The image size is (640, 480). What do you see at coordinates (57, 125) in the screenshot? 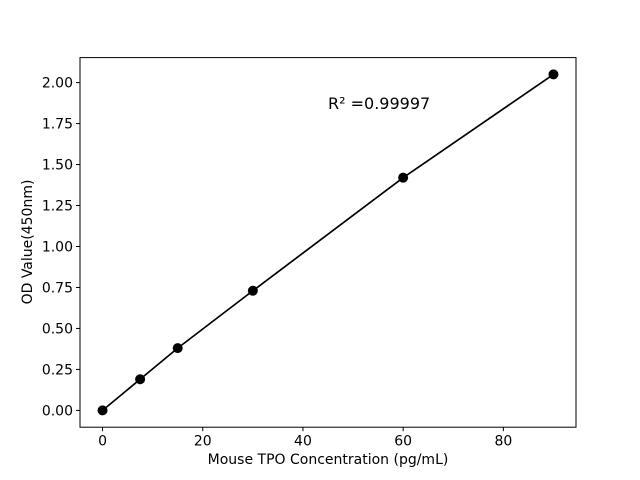
I see `y-tick-label: 1.75` at bounding box center [57, 125].